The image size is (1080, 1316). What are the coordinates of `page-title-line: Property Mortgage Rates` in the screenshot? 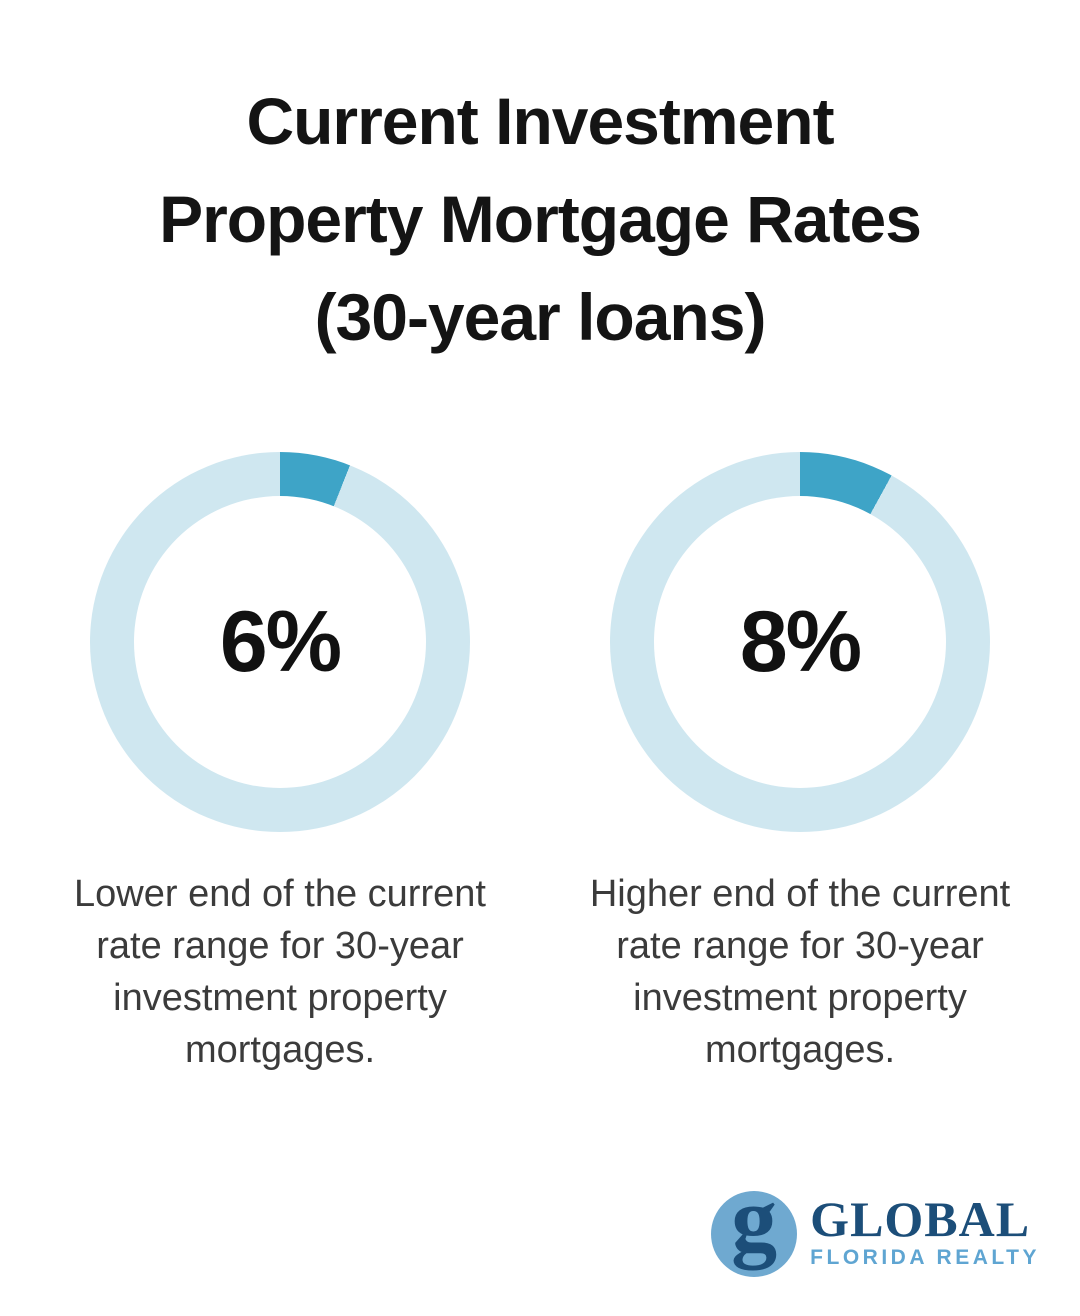 It's located at (540, 219).